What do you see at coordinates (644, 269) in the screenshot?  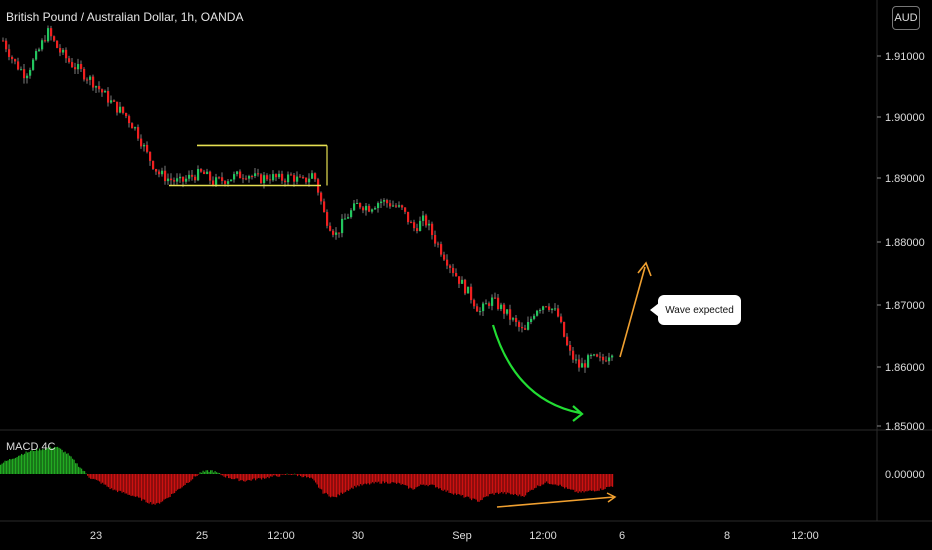 I see `expected-arrow-head` at bounding box center [644, 269].